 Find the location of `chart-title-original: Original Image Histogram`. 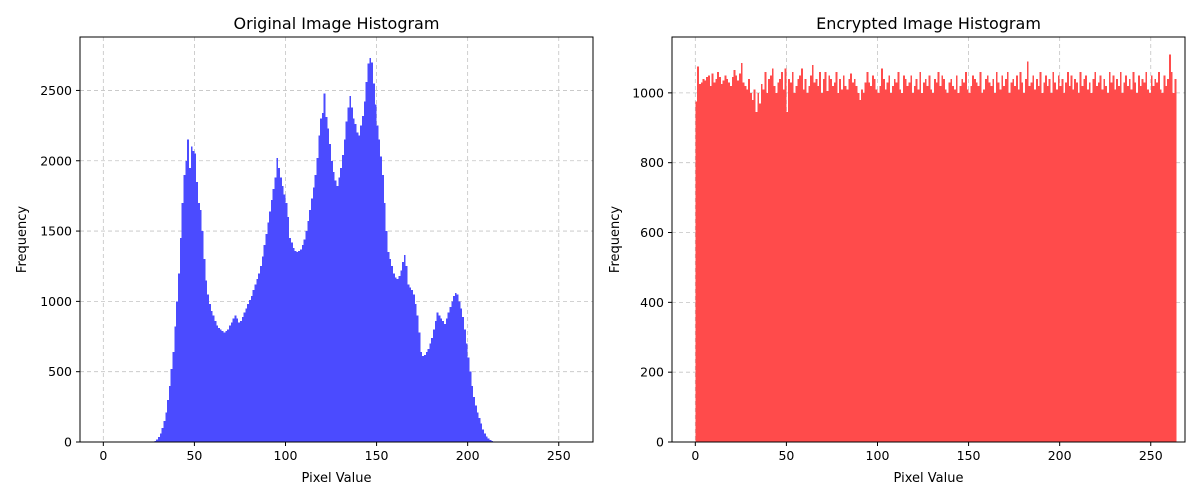

chart-title-original: Original Image Histogram is located at coordinates (337, 23).